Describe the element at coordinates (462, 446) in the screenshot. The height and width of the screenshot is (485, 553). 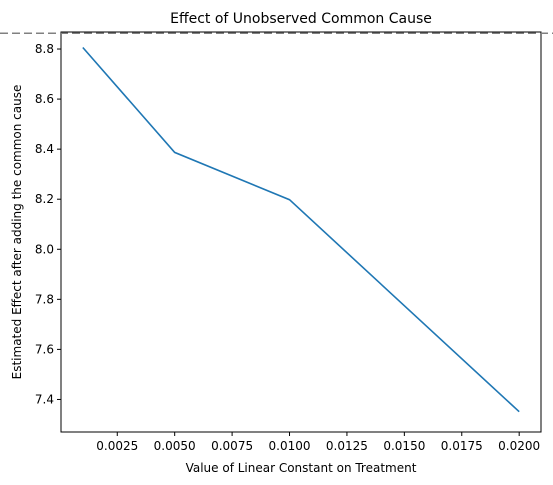
I see `x-tick-label: 0.0175` at that location.